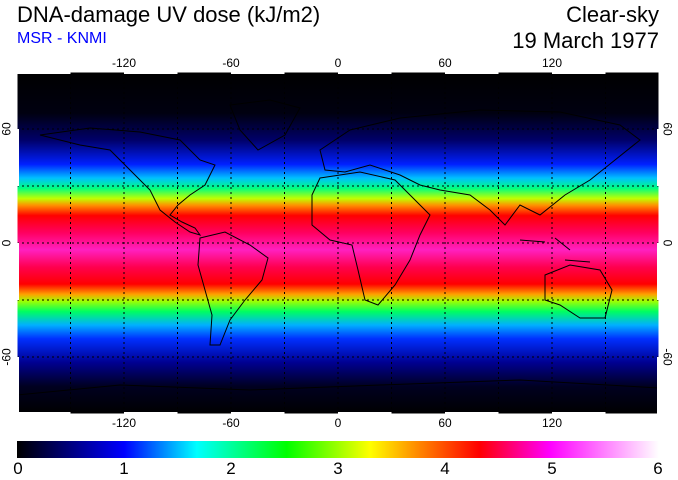  What do you see at coordinates (445, 63) in the screenshot?
I see `lon-label-top: 60` at bounding box center [445, 63].